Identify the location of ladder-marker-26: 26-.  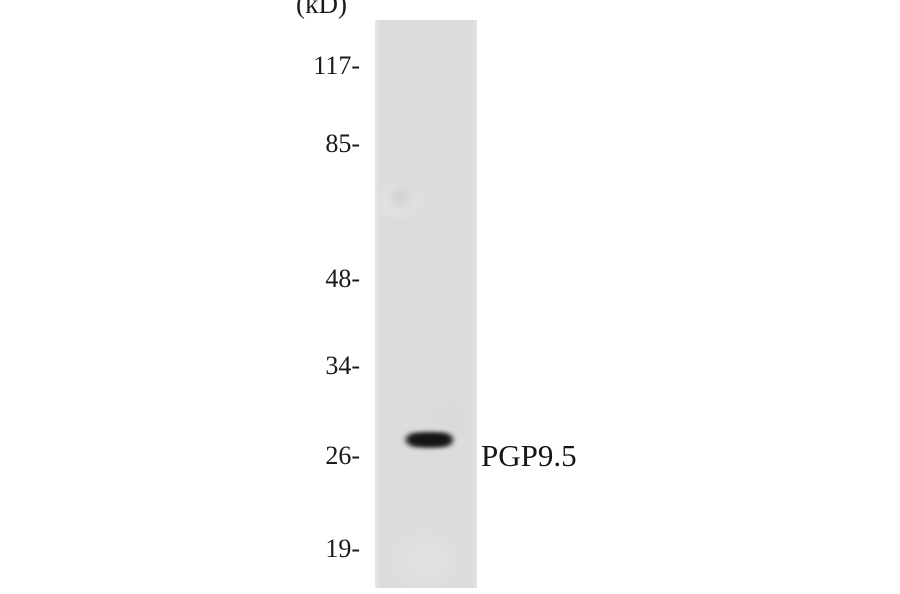
(342, 455).